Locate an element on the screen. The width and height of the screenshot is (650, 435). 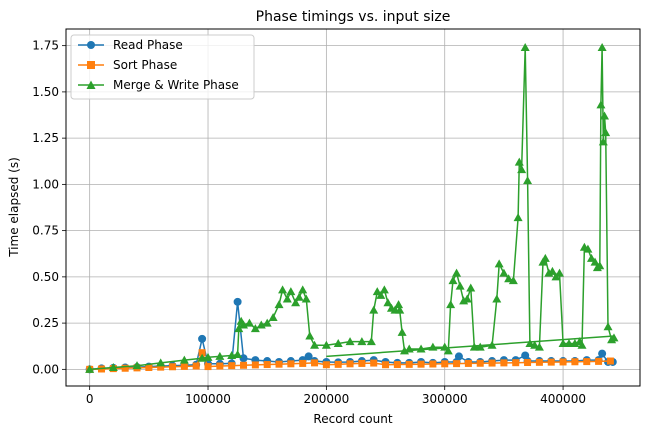
legend-entry-sort: Sort Phase is located at coordinates (127, 65).